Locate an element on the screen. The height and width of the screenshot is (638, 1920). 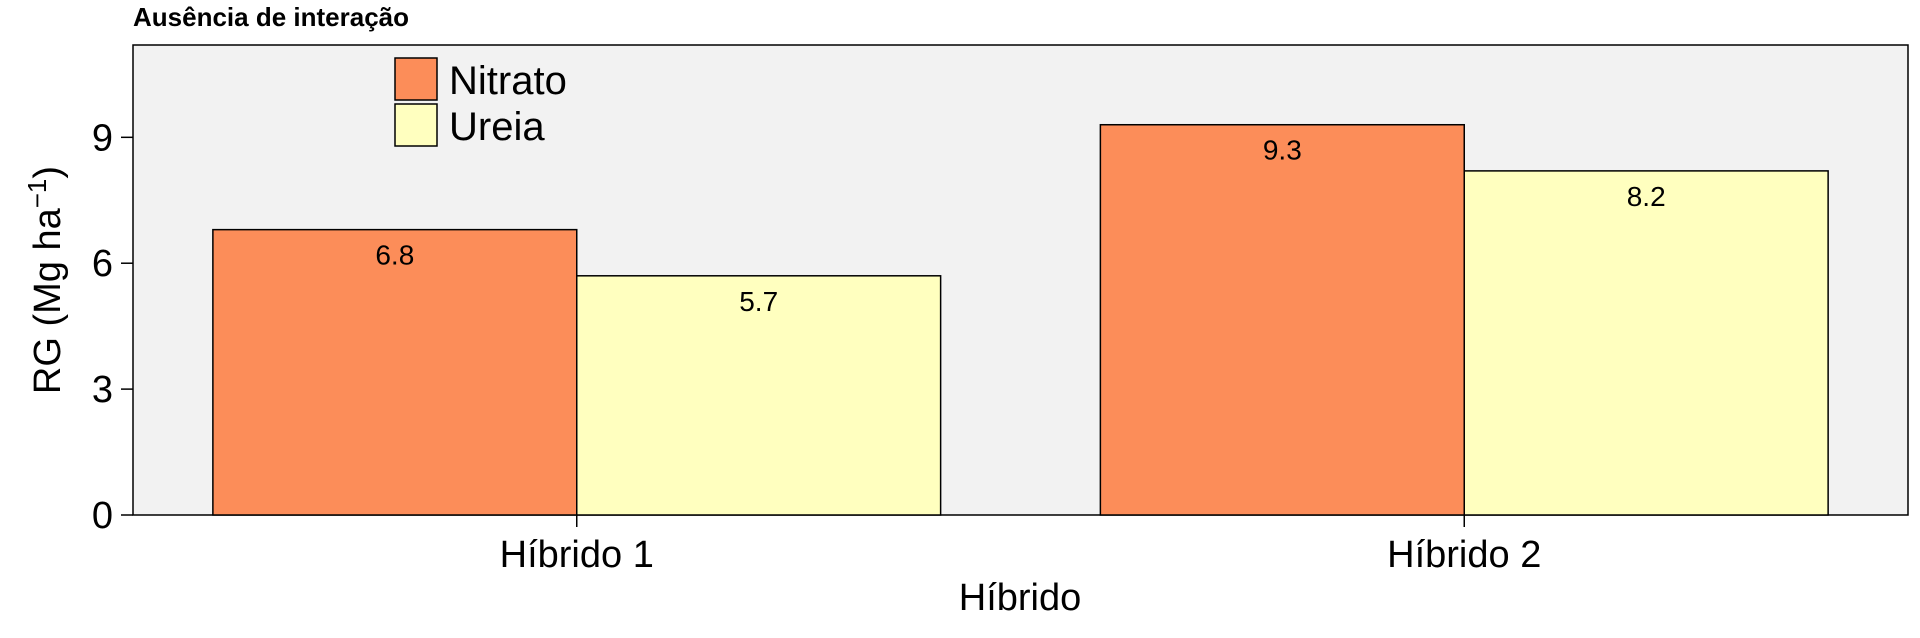
y-axis-title: RG (Mg ha−1) is located at coordinates (45, 280).